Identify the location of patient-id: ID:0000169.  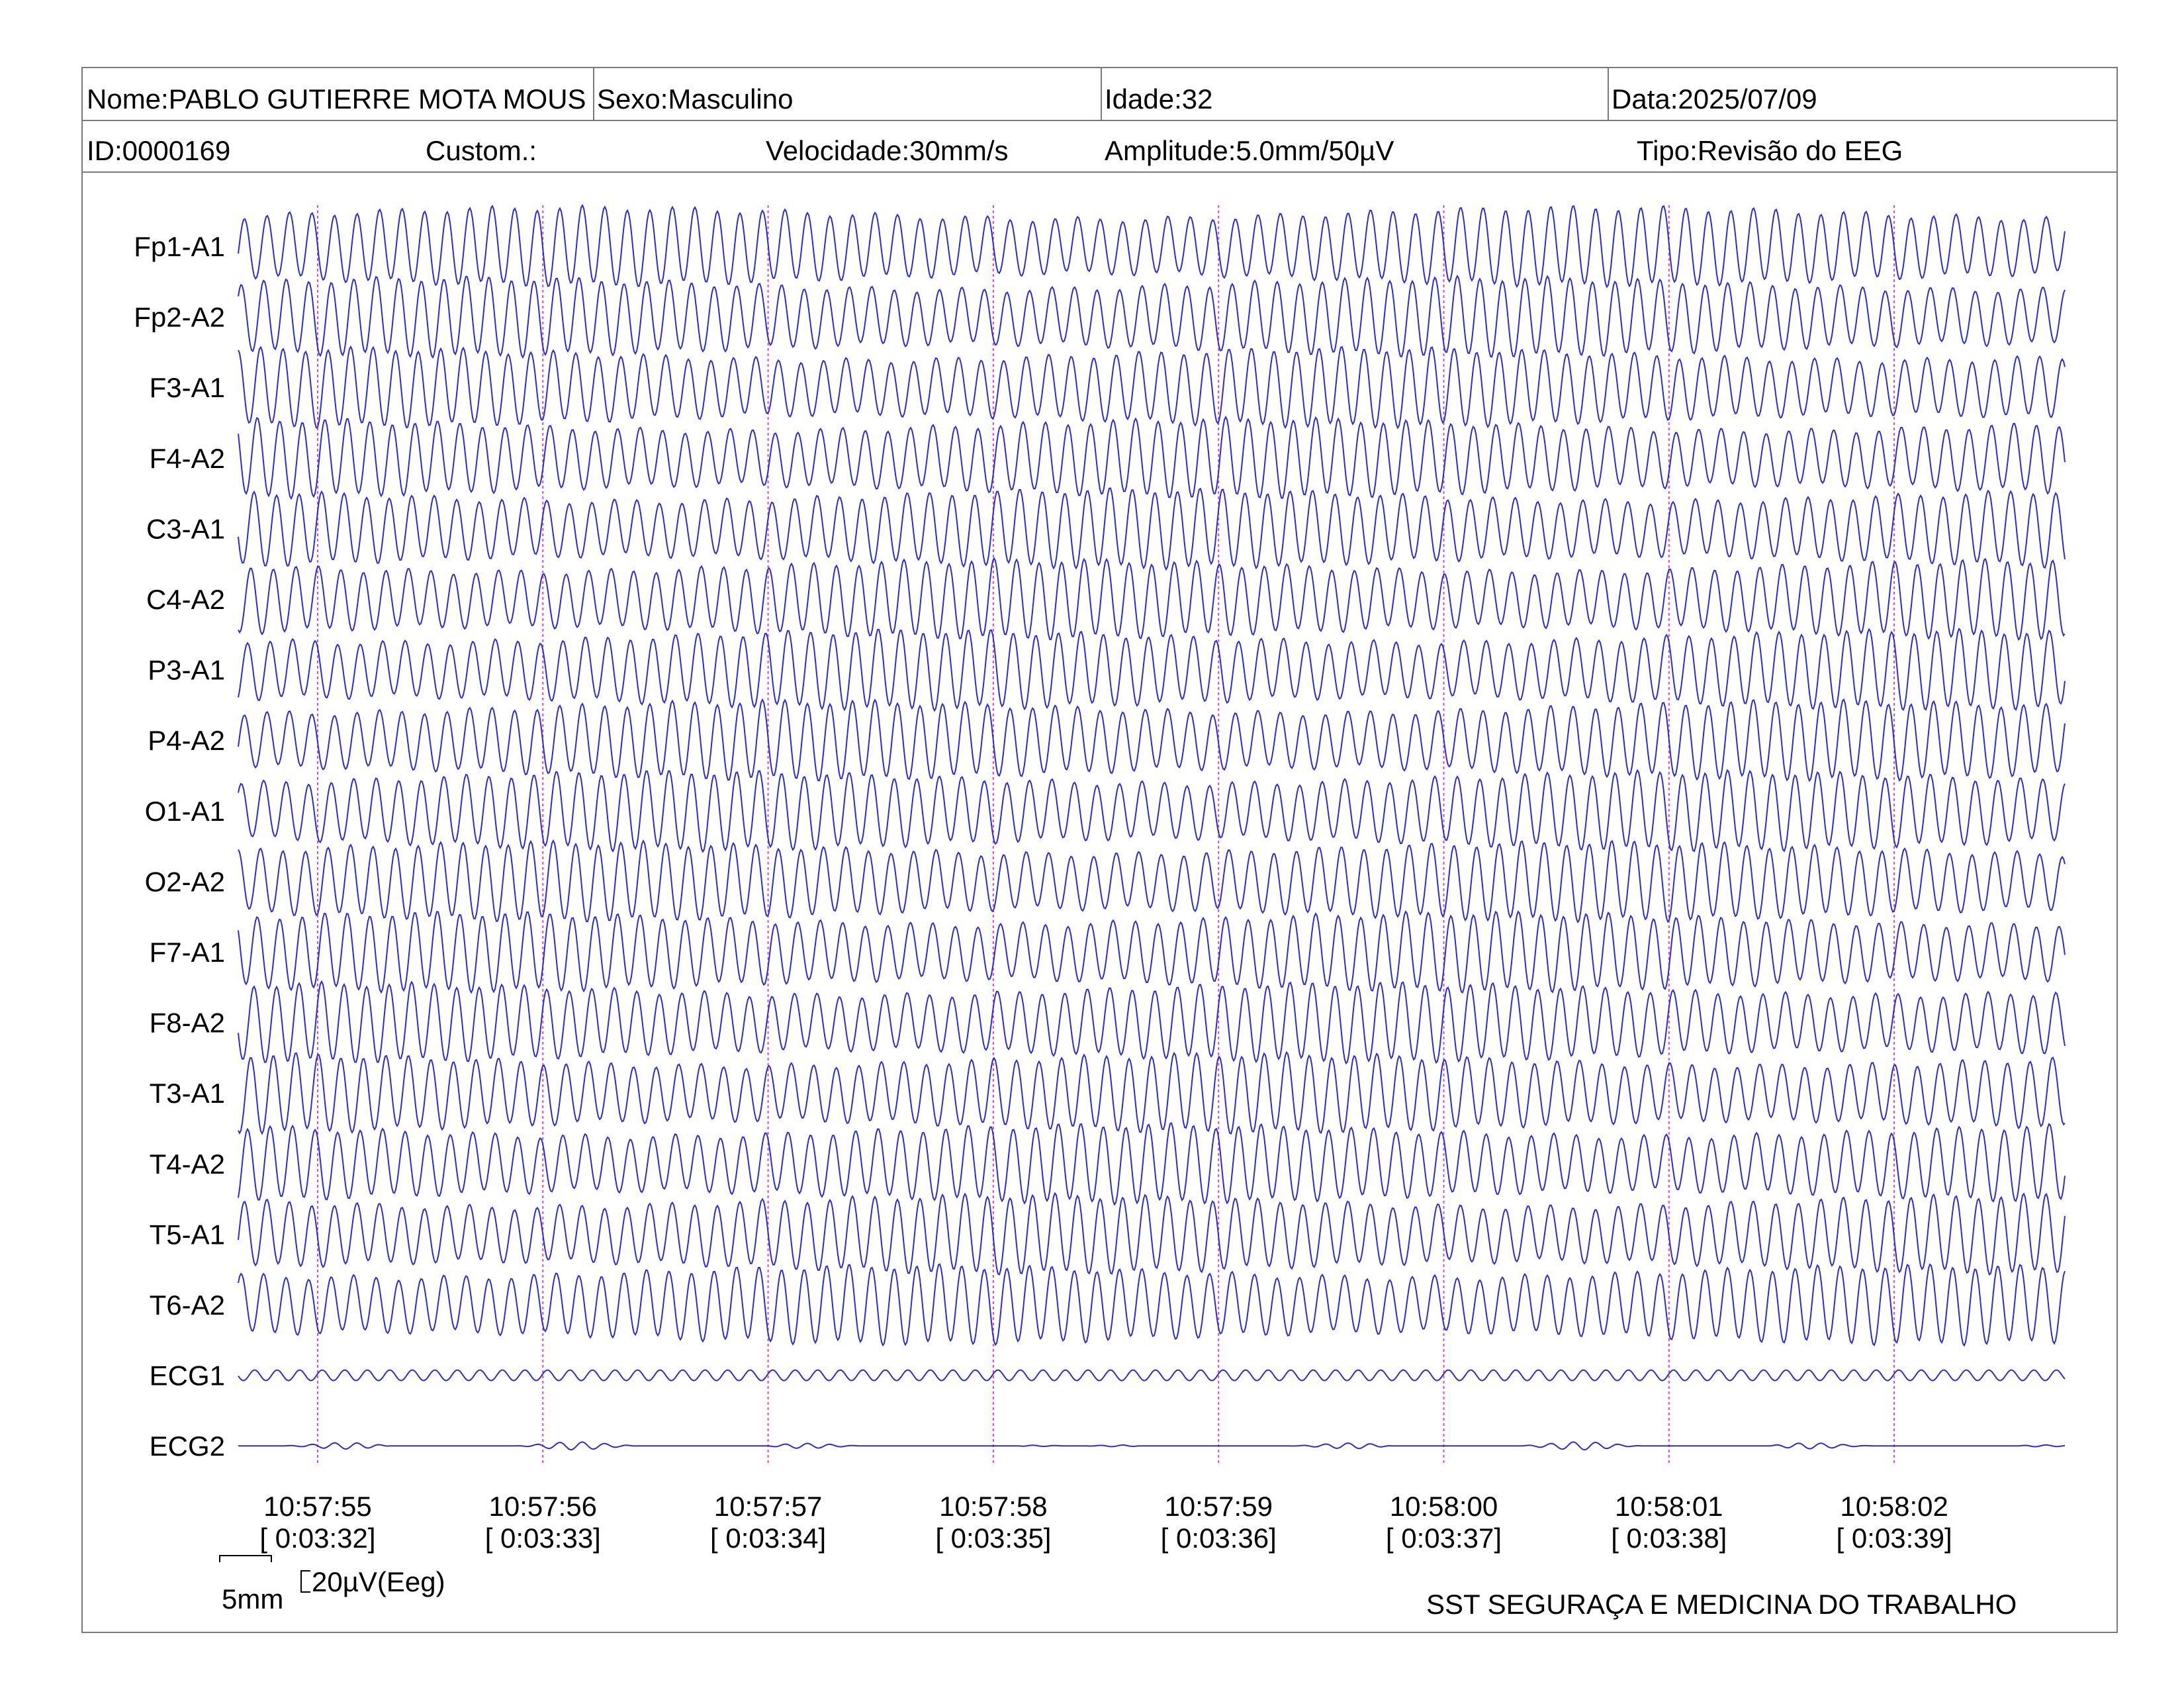
(159, 150).